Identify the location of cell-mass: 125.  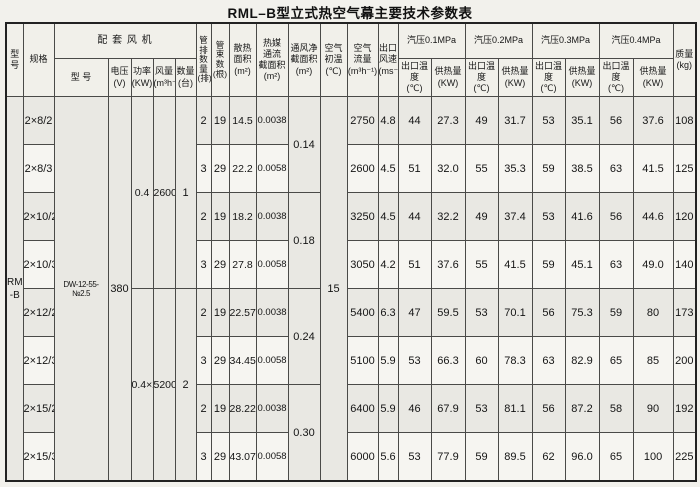
(684, 168).